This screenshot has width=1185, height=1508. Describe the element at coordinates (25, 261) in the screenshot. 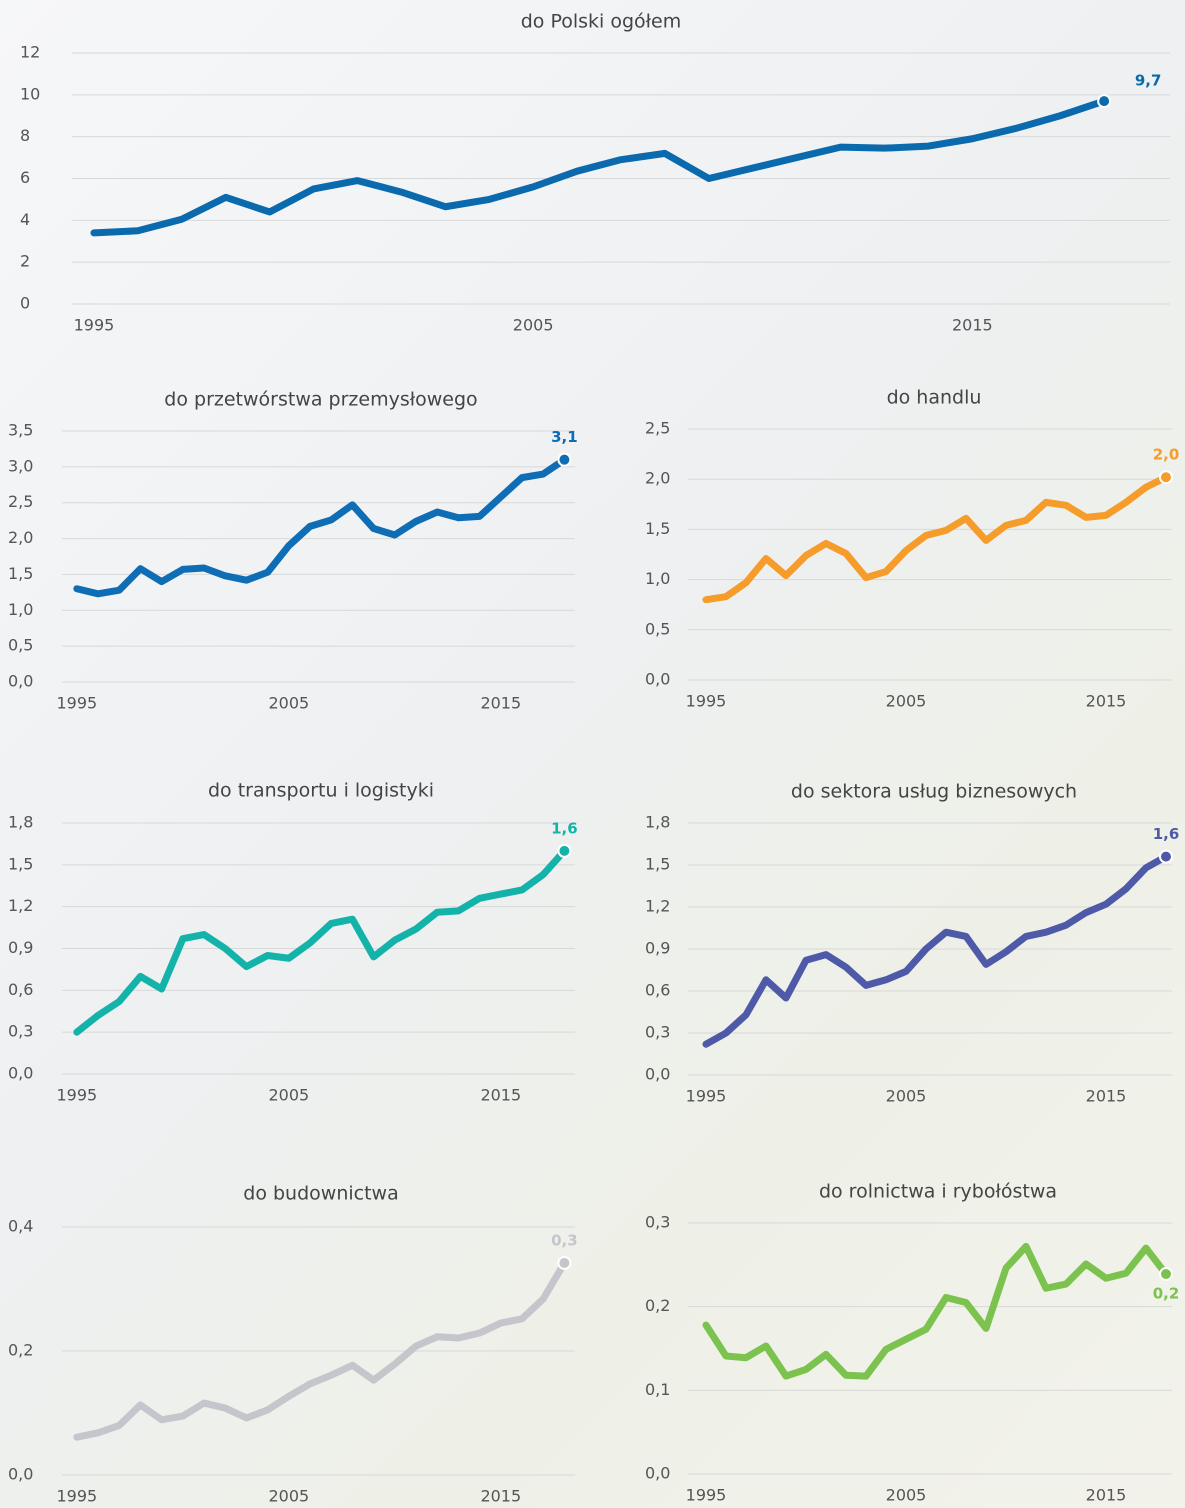

I see `y-tick-label: 2` at that location.